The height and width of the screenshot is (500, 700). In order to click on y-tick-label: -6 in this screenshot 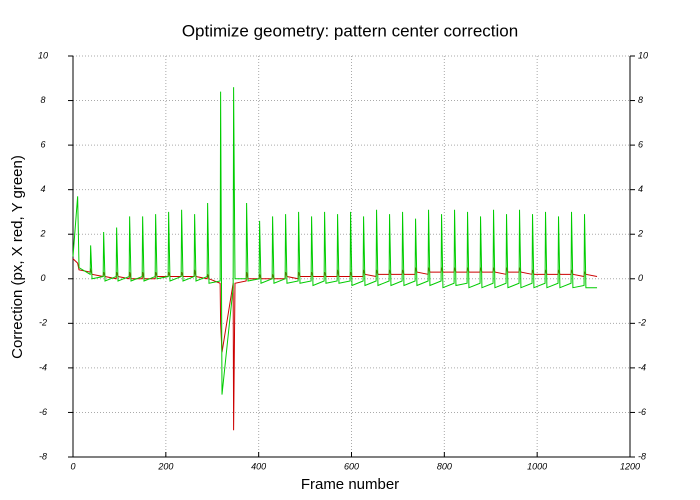, I will do `click(43, 412)`.